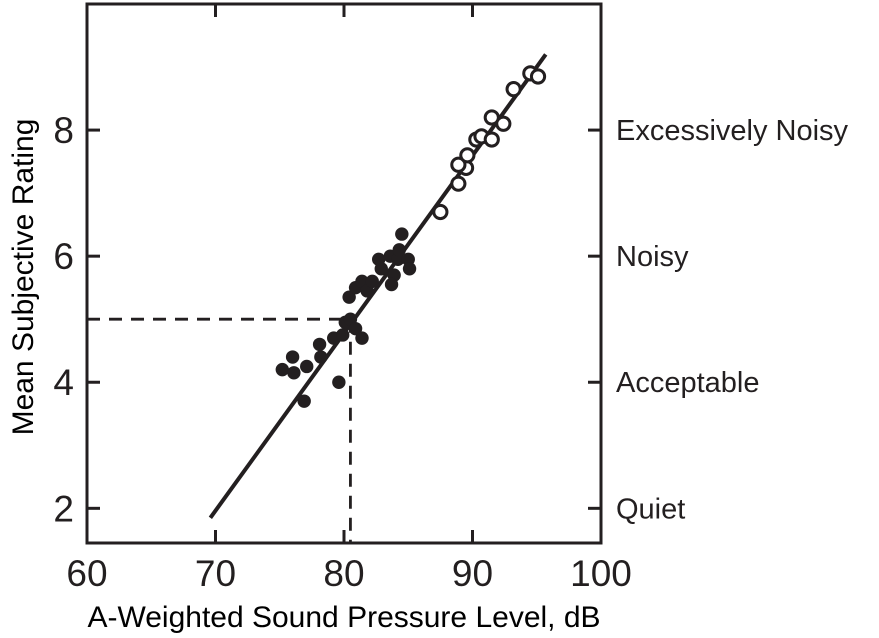 This screenshot has width=879, height=638. I want to click on right-category-label: Noisy, so click(652, 257).